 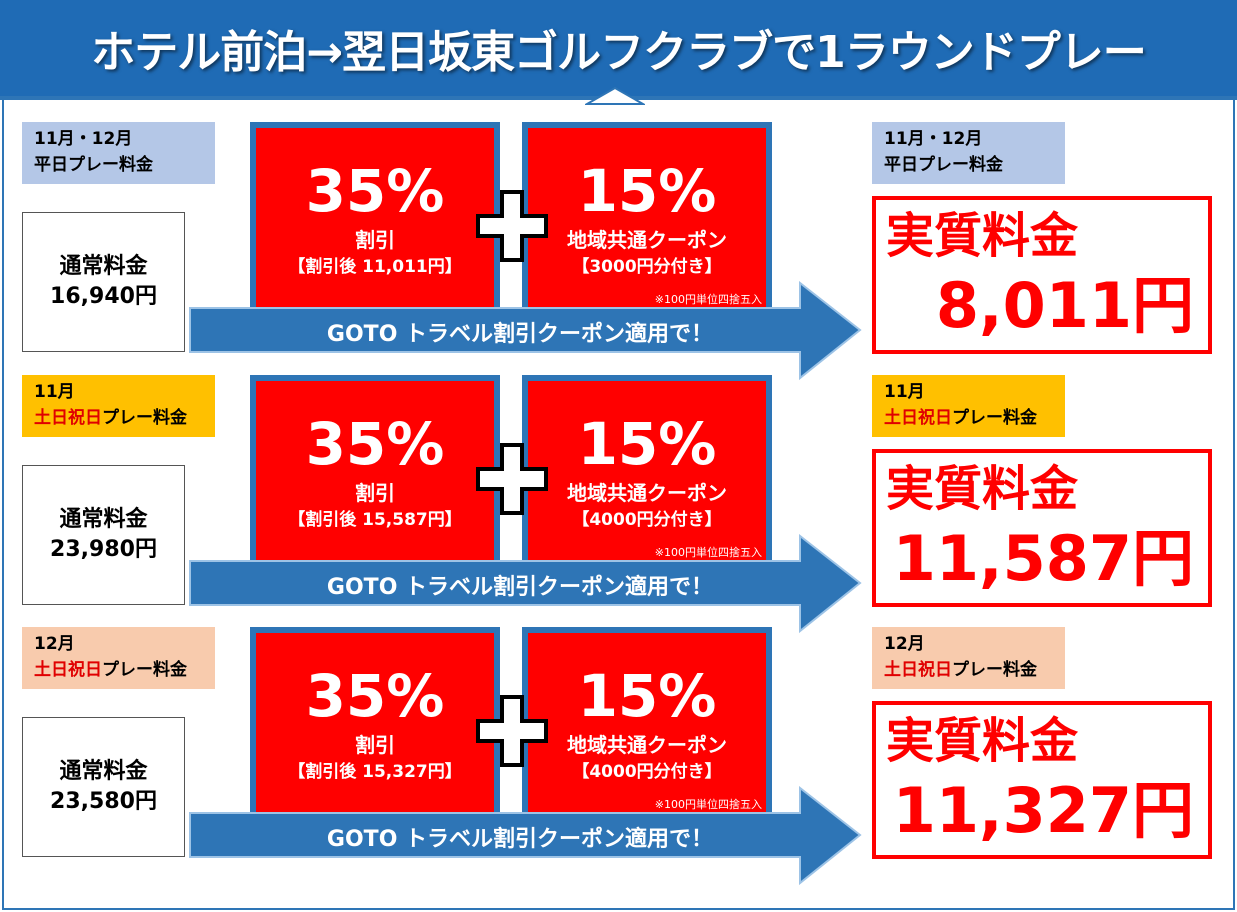 What do you see at coordinates (375, 267) in the screenshot?
I see `discount-detail: 【割引後 11,011円】` at bounding box center [375, 267].